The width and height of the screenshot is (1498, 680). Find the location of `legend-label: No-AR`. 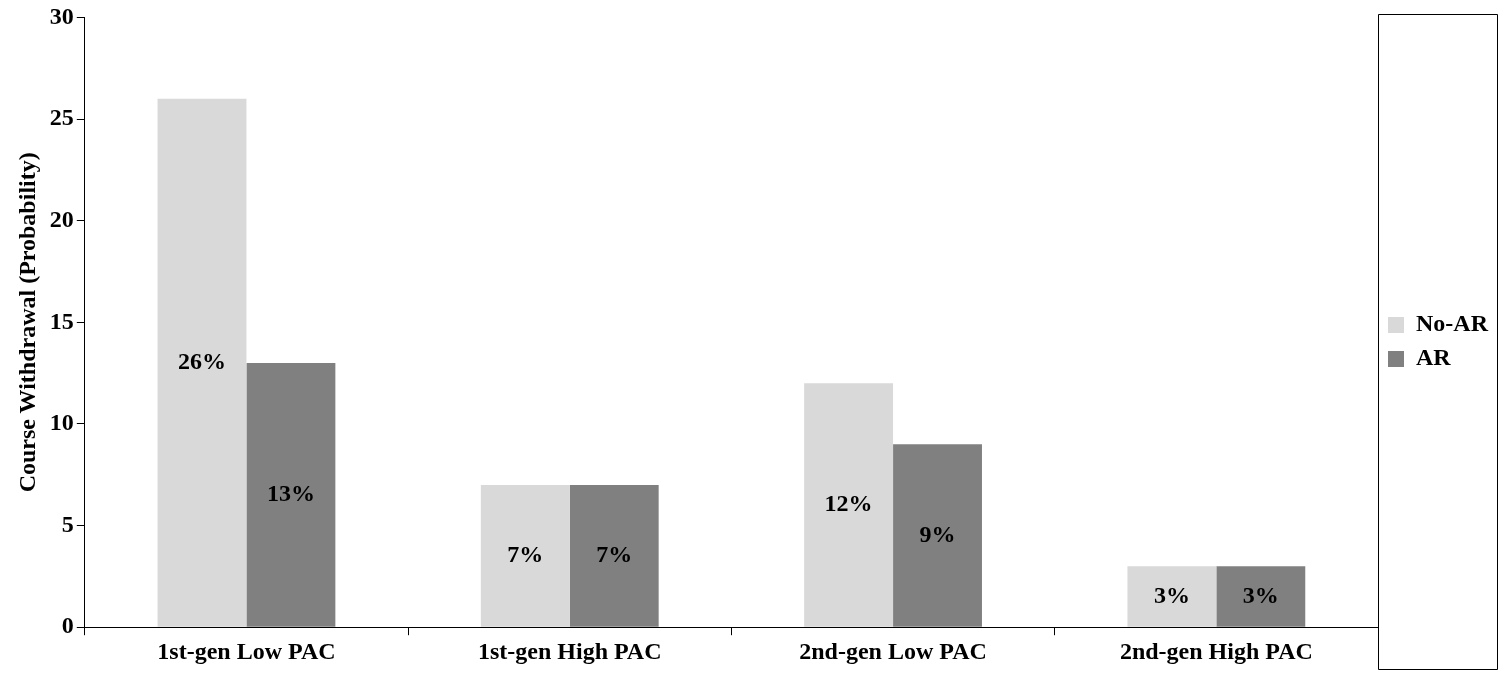

legend-label: No-AR is located at coordinates (1452, 323).